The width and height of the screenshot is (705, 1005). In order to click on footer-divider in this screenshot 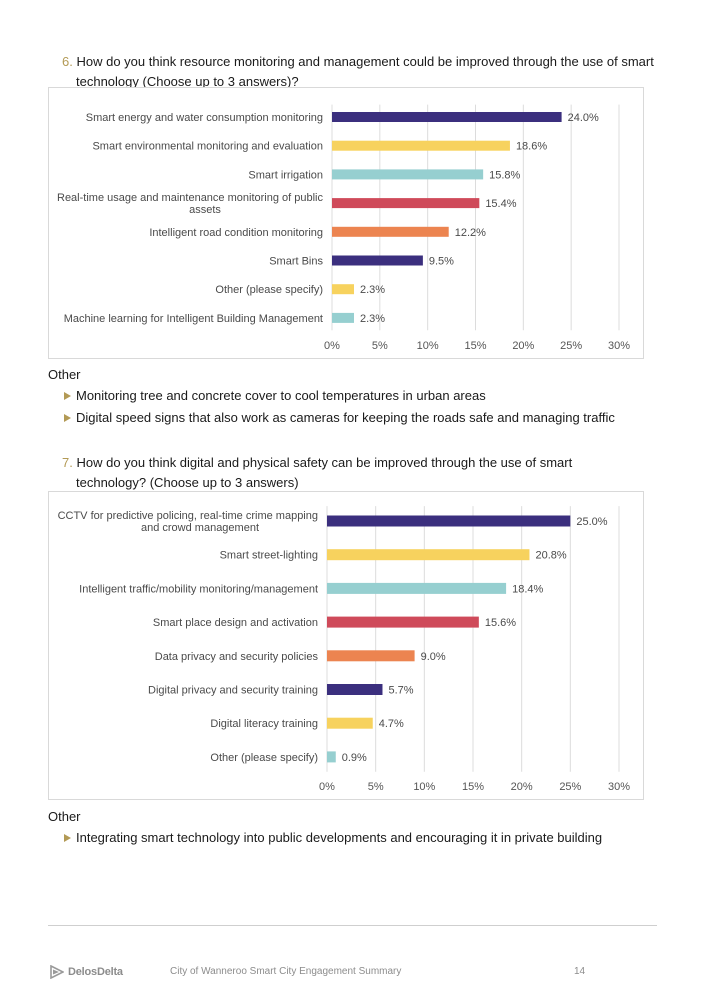, I will do `click(352, 925)`.